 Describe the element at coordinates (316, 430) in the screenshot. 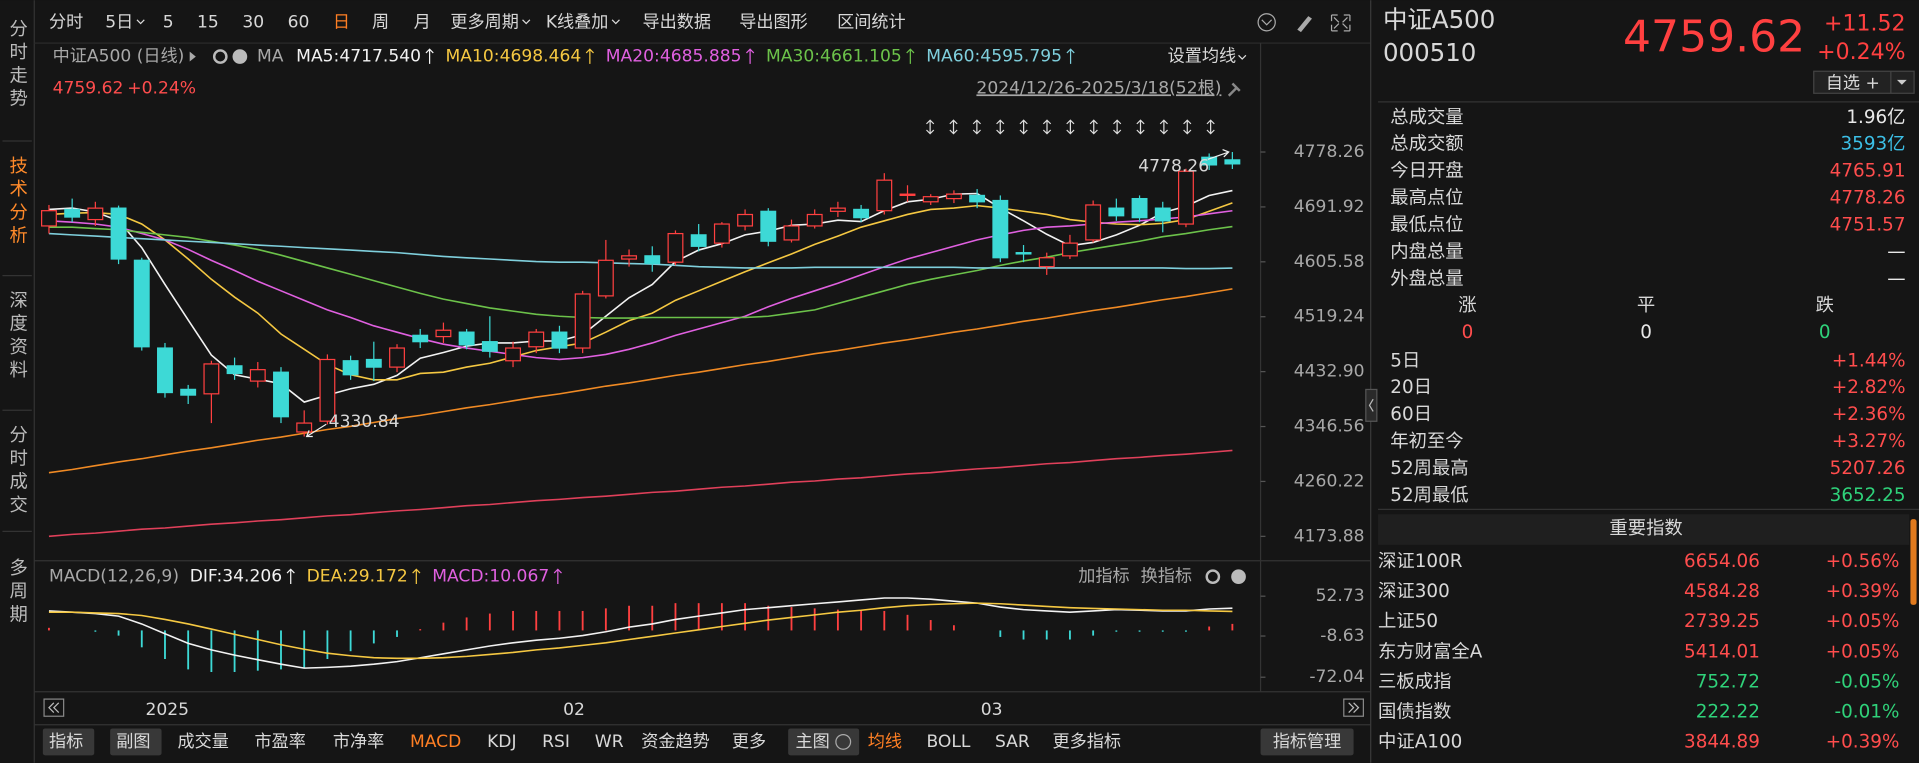

I see `low-arrow` at that location.